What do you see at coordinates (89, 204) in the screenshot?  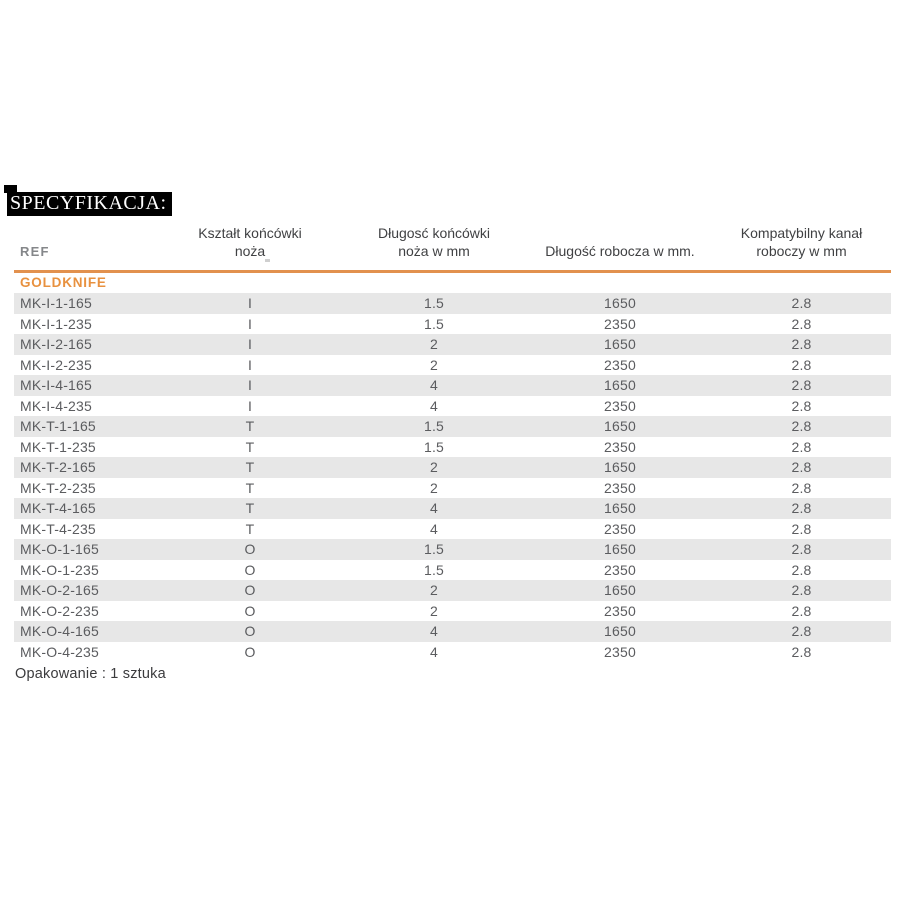 I see `page-title: SPECYFIKACJA:` at bounding box center [89, 204].